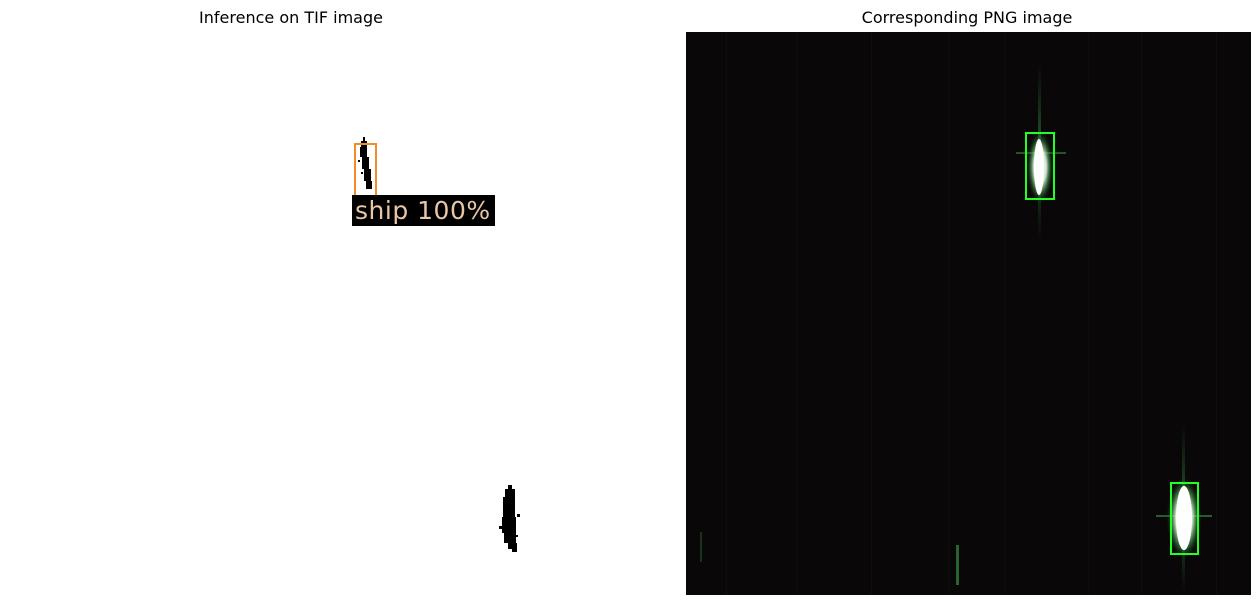 Image resolution: width=1259 pixels, height=605 pixels. I want to click on ship-glow-top, so click(1041, 152).